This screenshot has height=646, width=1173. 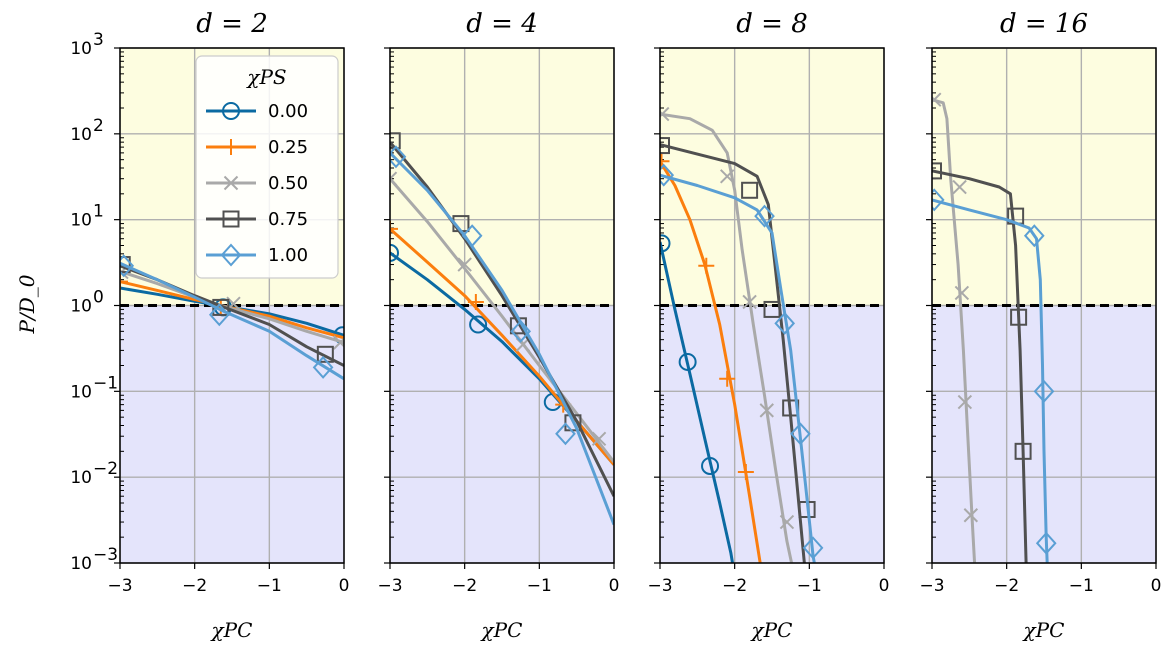 I want to click on legend: χPS 0.00 0.25 0.50 0.75 1.00, so click(x=267, y=167).